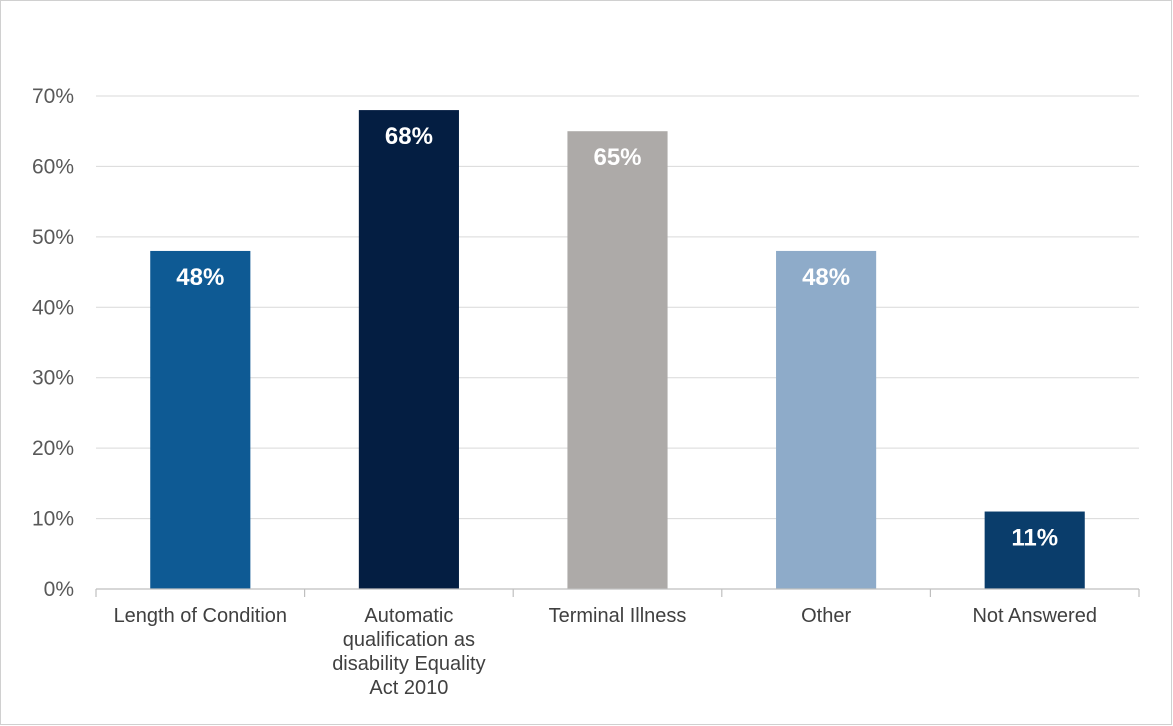 Image resolution: width=1173 pixels, height=726 pixels. What do you see at coordinates (408, 616) in the screenshot?
I see `x-category-label-line: Automatic` at bounding box center [408, 616].